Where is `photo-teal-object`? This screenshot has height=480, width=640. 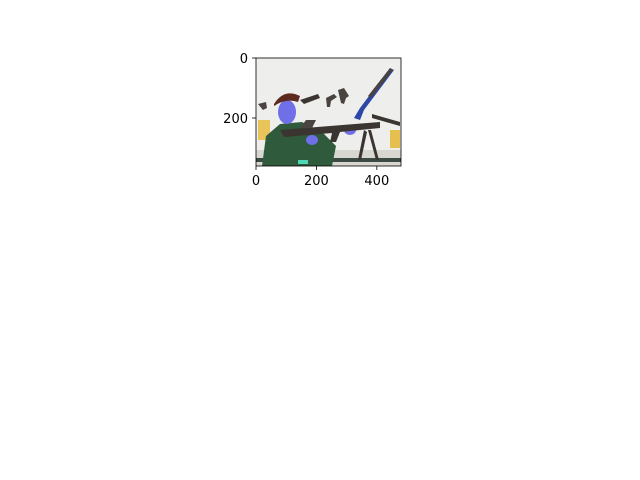 photo-teal-object is located at coordinates (303, 162).